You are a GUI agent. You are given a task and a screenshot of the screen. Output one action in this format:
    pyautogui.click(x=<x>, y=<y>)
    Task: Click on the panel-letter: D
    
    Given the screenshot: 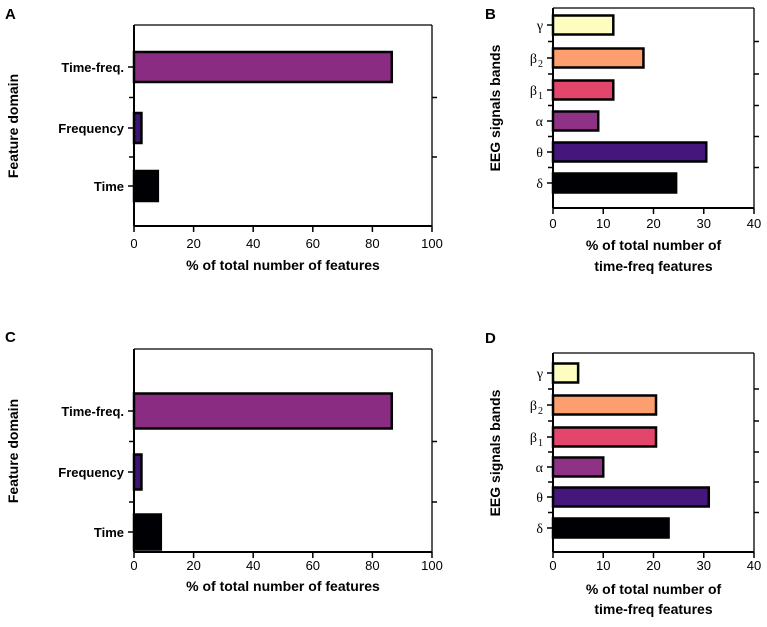 What is the action you would take?
    pyautogui.click(x=490, y=338)
    